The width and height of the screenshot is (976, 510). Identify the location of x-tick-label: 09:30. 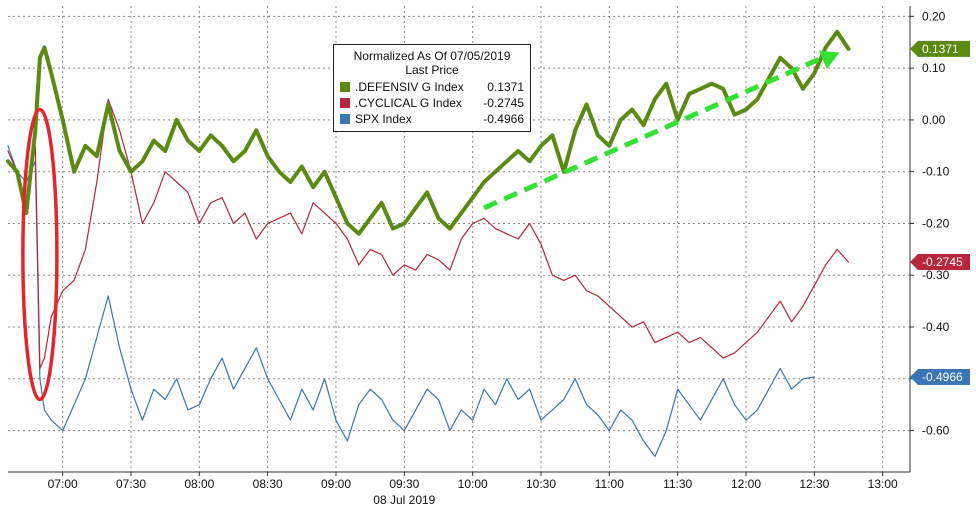
(404, 484).